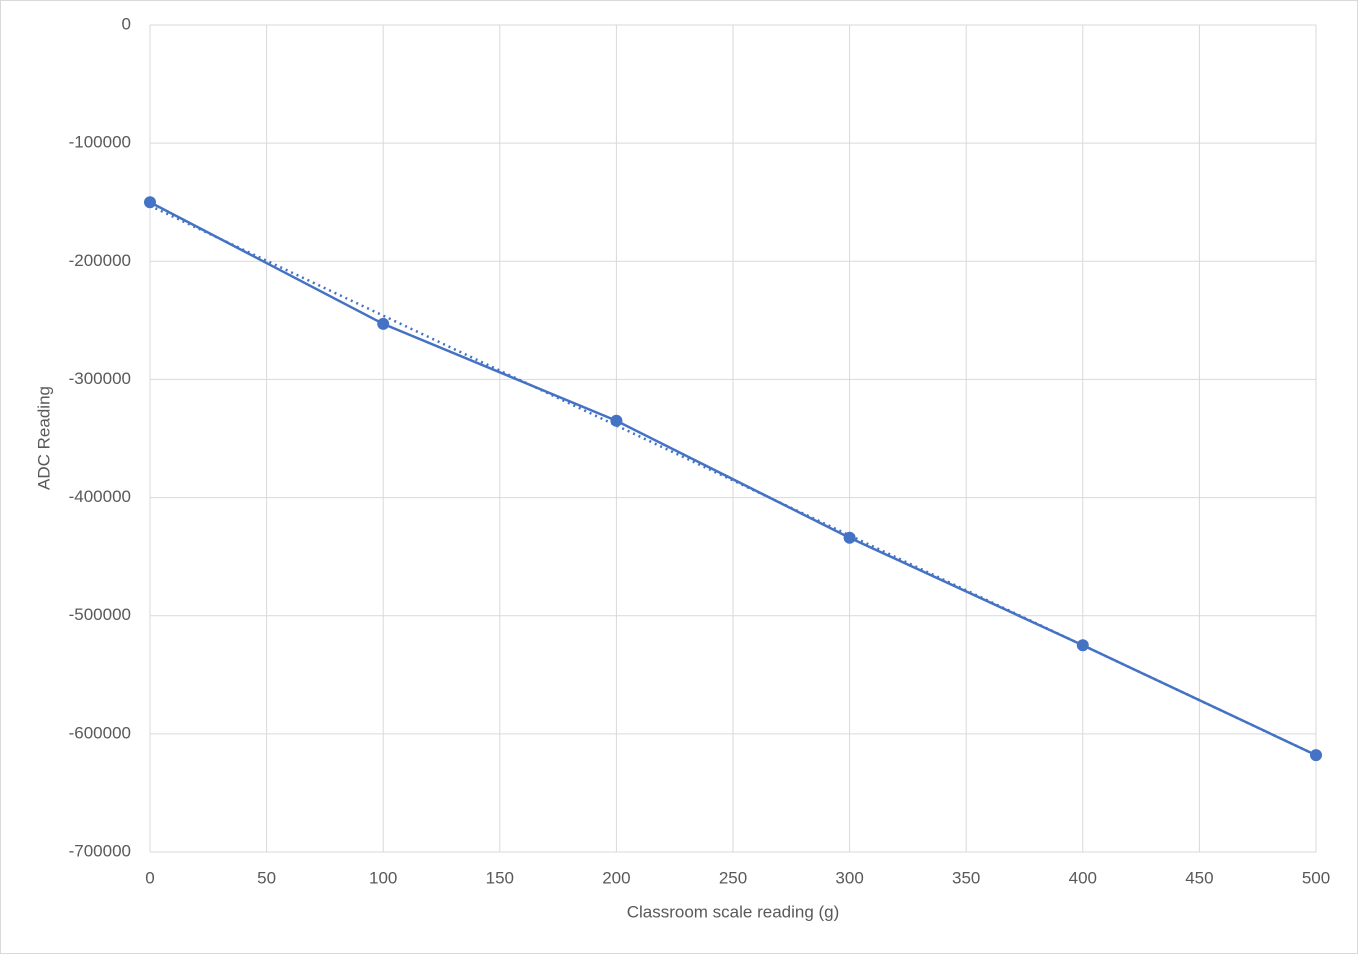 Image resolution: width=1359 pixels, height=955 pixels. I want to click on x-tick-label: 250, so click(733, 877).